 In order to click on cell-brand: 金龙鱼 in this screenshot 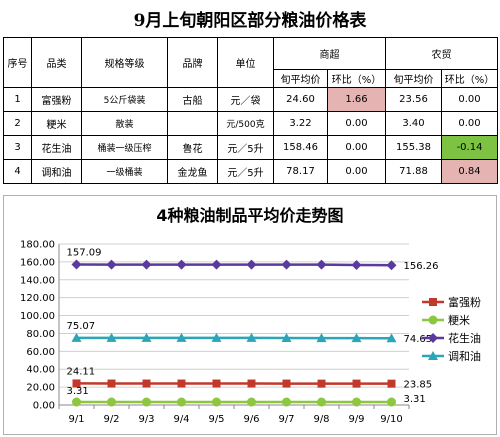, I will do `click(192, 171)`.